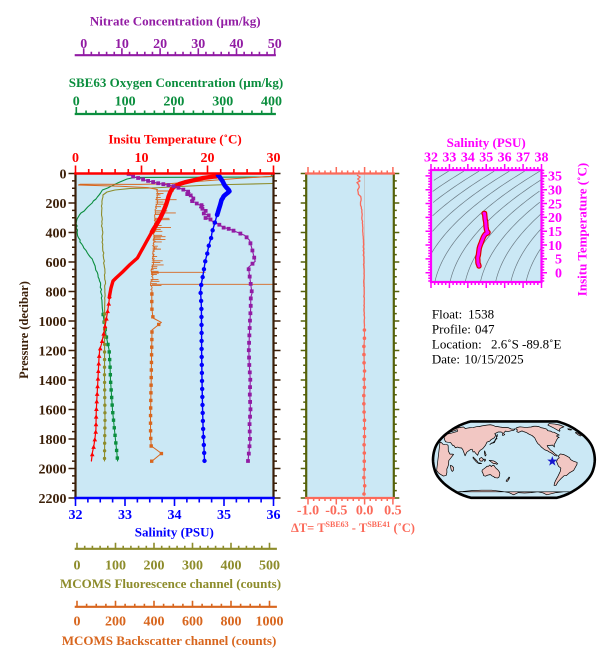  What do you see at coordinates (481, 313) in the screenshot?
I see `svg-text: 1538` at bounding box center [481, 313].